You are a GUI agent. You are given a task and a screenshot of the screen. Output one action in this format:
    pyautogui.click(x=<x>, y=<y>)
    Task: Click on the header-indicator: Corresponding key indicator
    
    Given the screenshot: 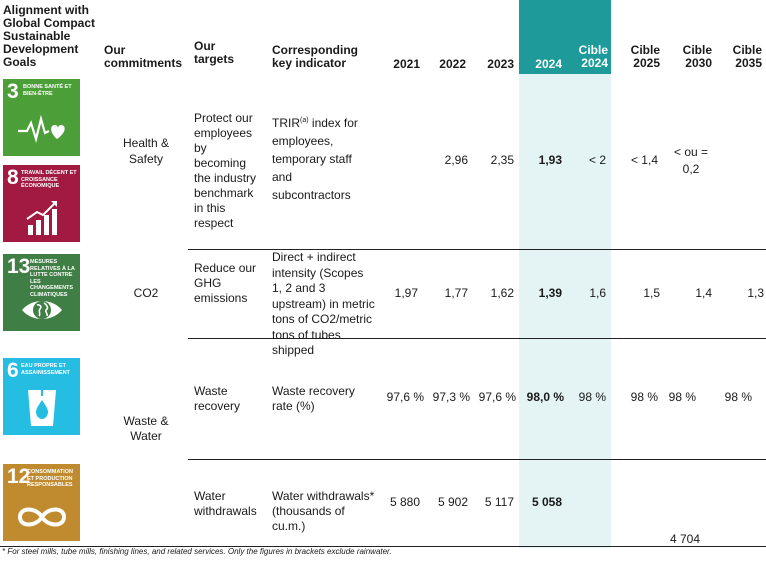 What is the action you would take?
    pyautogui.click(x=315, y=56)
    